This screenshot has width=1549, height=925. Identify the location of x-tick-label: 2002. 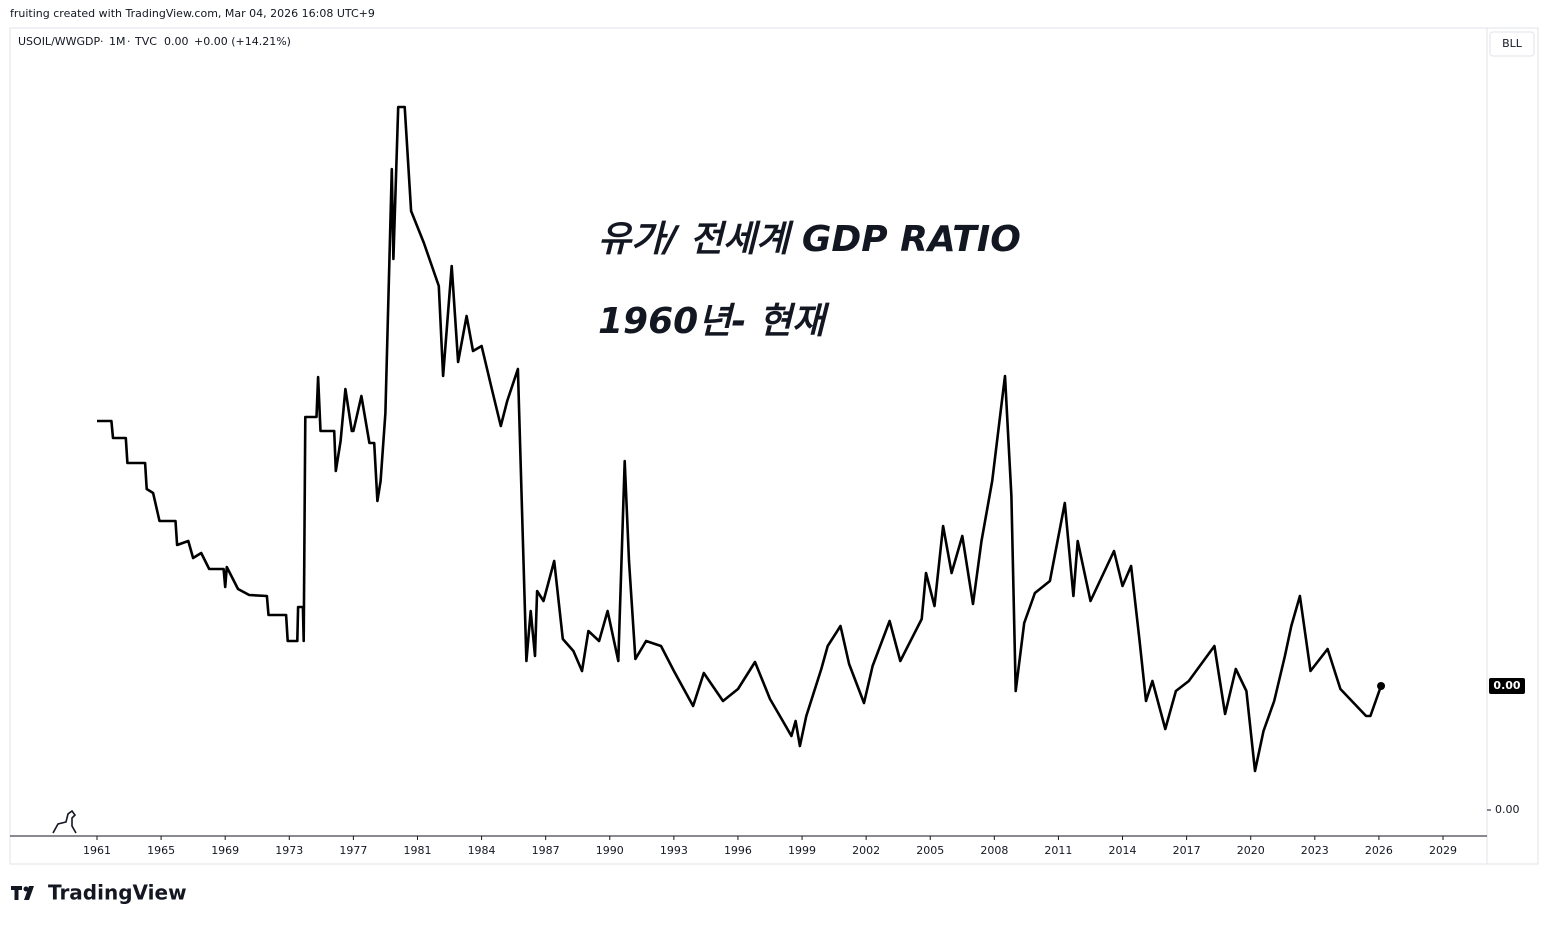
(866, 850).